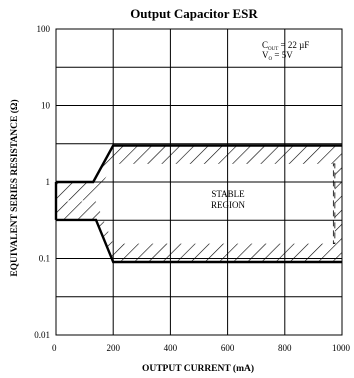  I want to click on y-tick-label-0: 0.01, so click(42, 335).